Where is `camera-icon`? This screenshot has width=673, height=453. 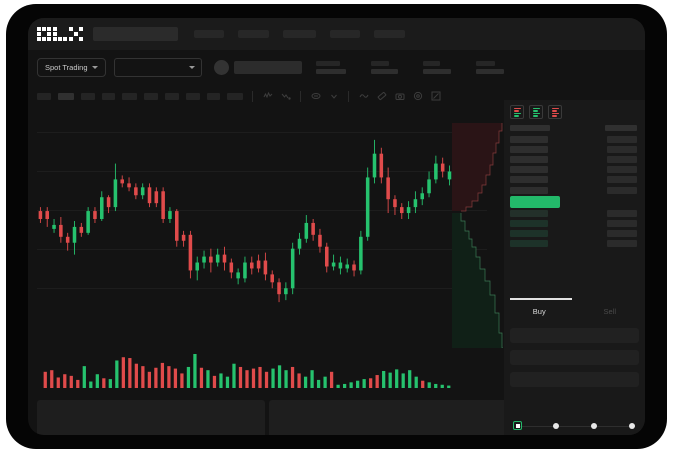 camera-icon is located at coordinates (399, 96).